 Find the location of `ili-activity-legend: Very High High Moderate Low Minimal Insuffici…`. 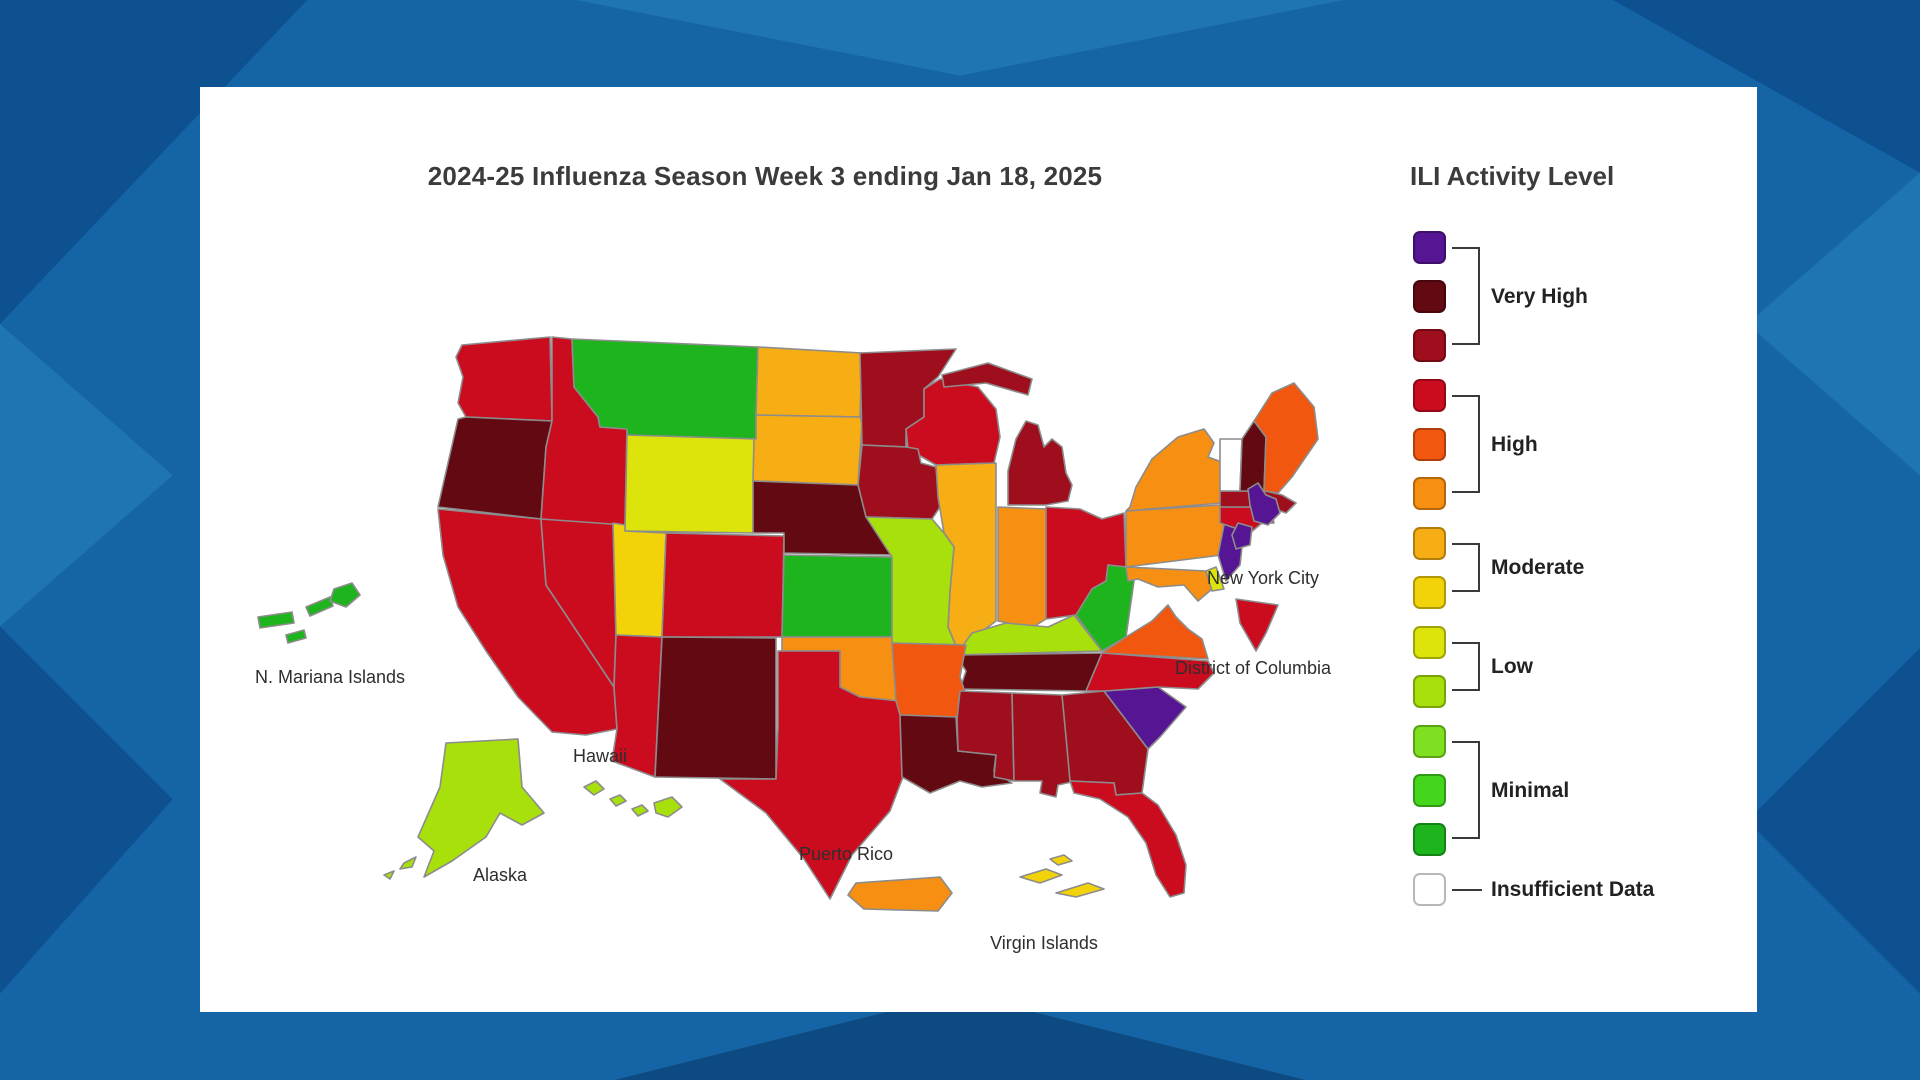

ili-activity-legend: Very High High Moderate Low Minimal Insuffici… is located at coordinates (1533, 577).